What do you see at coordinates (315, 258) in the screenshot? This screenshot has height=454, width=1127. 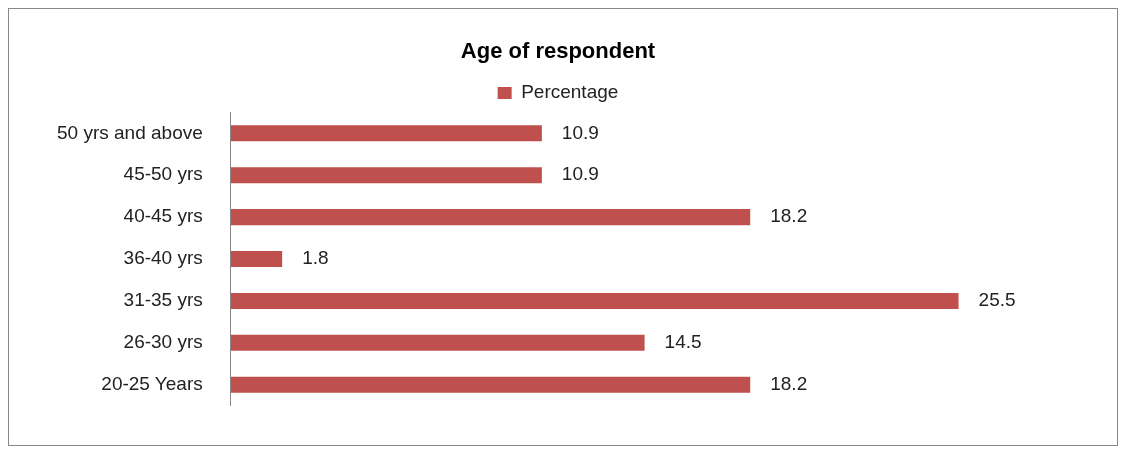 I see `data-label: 1.8` at bounding box center [315, 258].